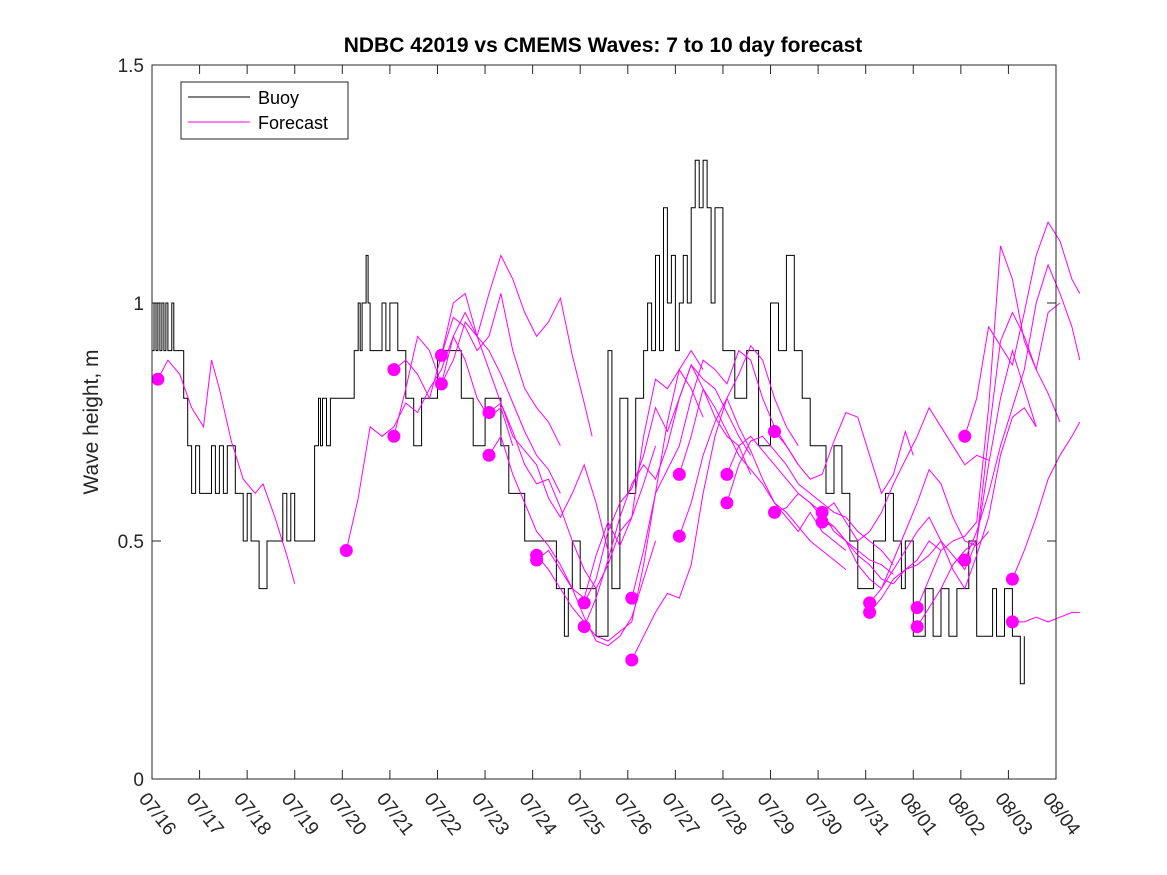 This screenshot has width=1167, height=875. Describe the element at coordinates (138, 780) in the screenshot. I see `y-tick-label: 0` at that location.